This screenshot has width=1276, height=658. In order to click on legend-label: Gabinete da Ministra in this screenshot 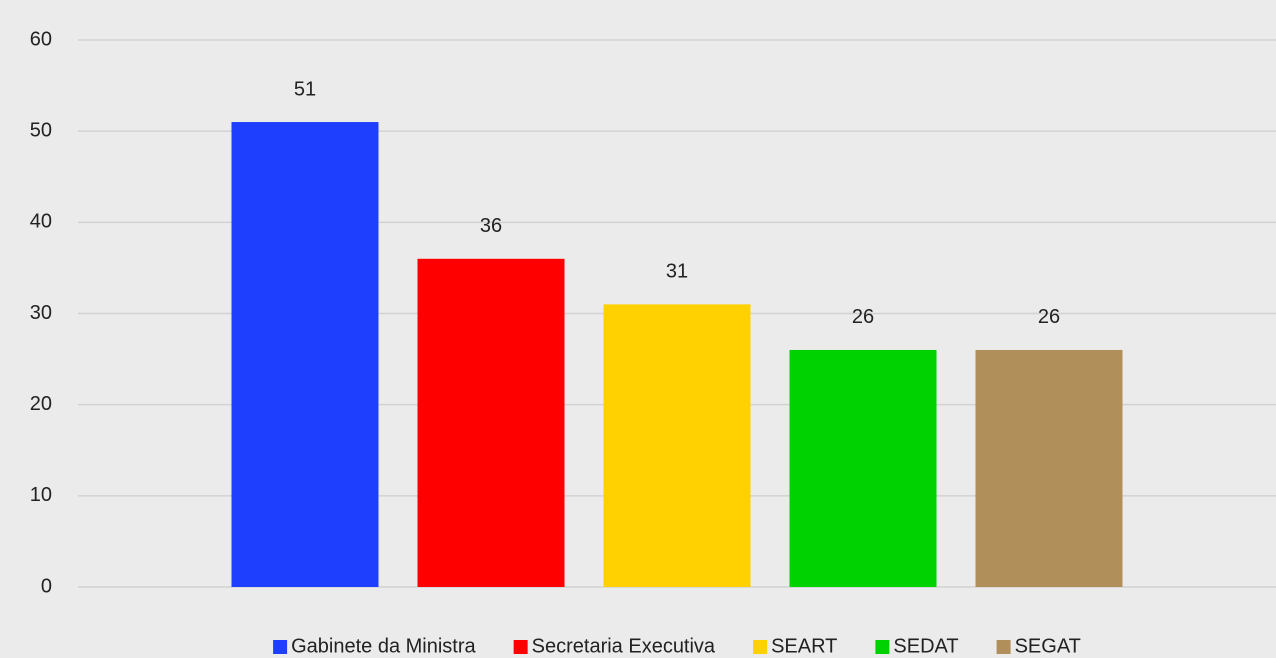, I will do `click(383, 646)`.